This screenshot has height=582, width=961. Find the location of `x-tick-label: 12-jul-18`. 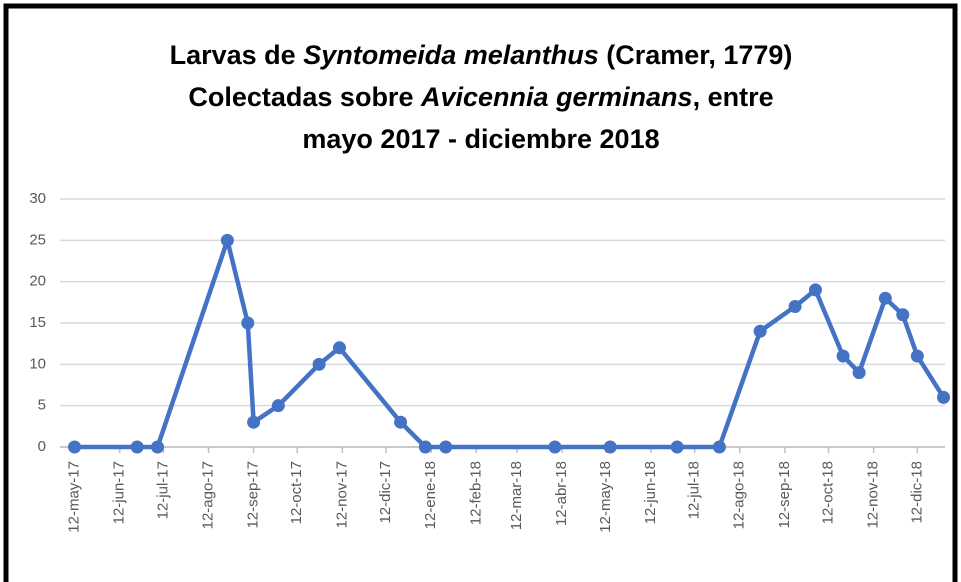

x-tick-label: 12-jul-18 is located at coordinates (694, 490).